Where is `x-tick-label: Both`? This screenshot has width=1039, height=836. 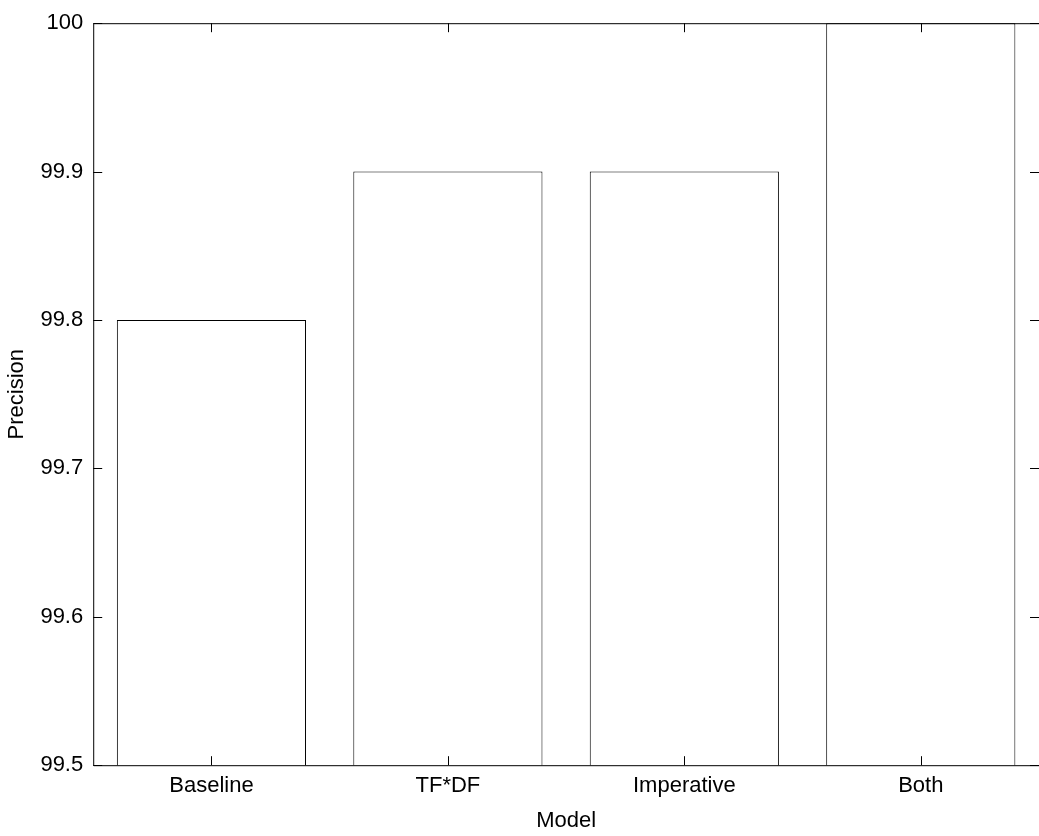 x-tick-label: Both is located at coordinates (921, 785).